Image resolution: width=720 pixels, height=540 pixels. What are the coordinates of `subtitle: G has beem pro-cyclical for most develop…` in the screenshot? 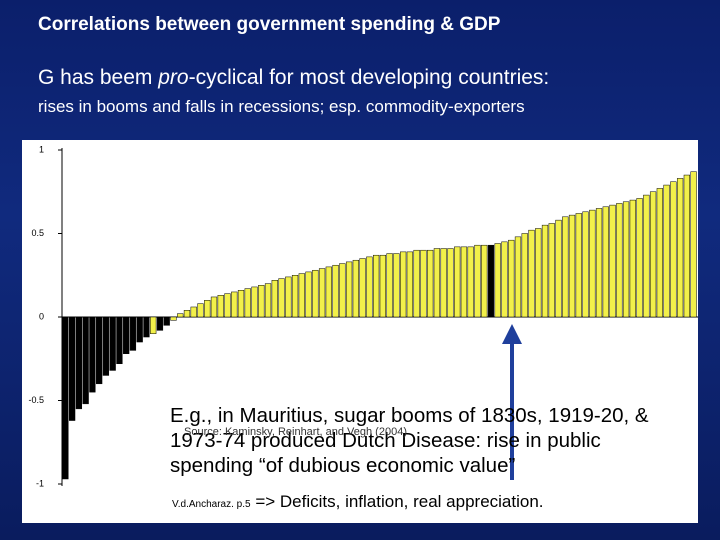 It's located at (293, 78).